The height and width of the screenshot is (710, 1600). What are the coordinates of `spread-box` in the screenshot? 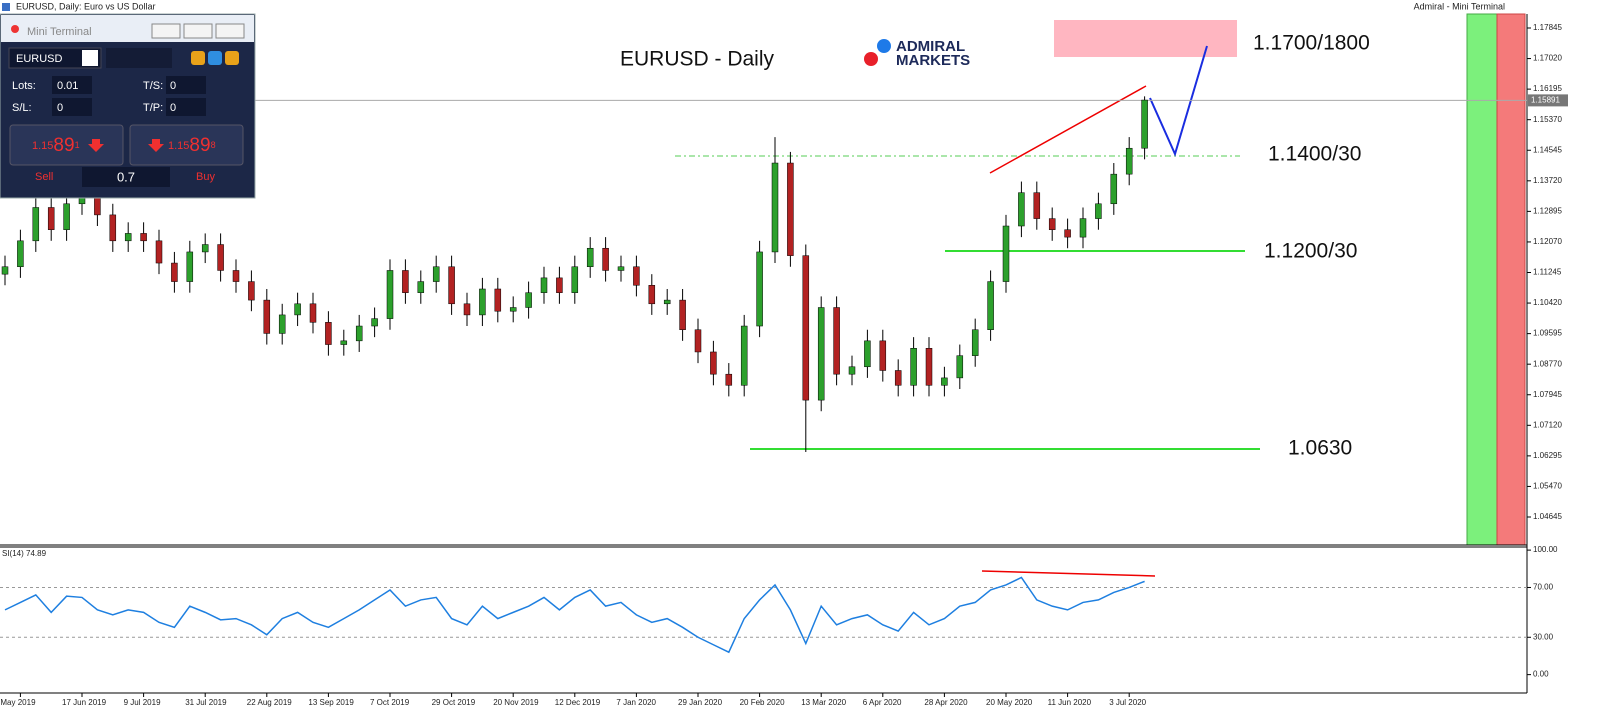 It's located at (126, 177).